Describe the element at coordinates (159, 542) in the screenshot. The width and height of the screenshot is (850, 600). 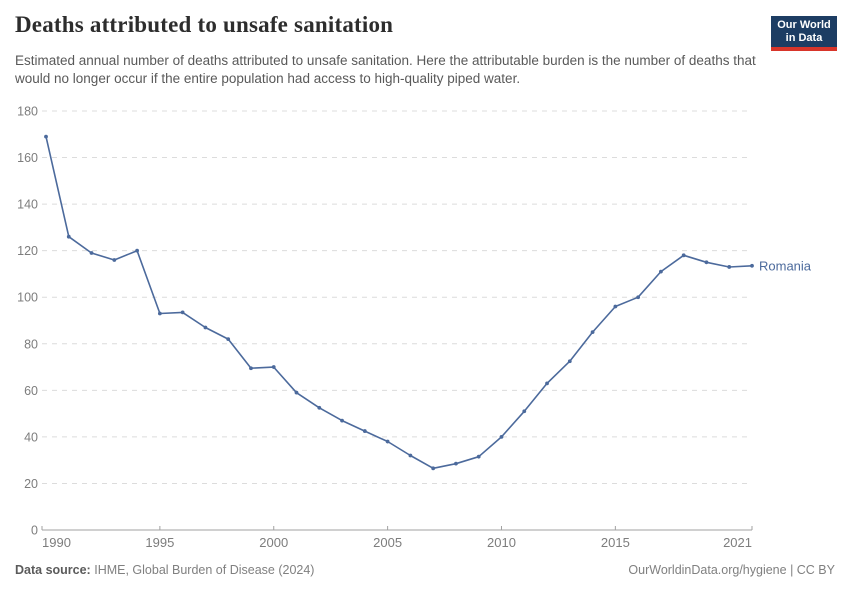
I see `x-tick-label: 1995` at that location.